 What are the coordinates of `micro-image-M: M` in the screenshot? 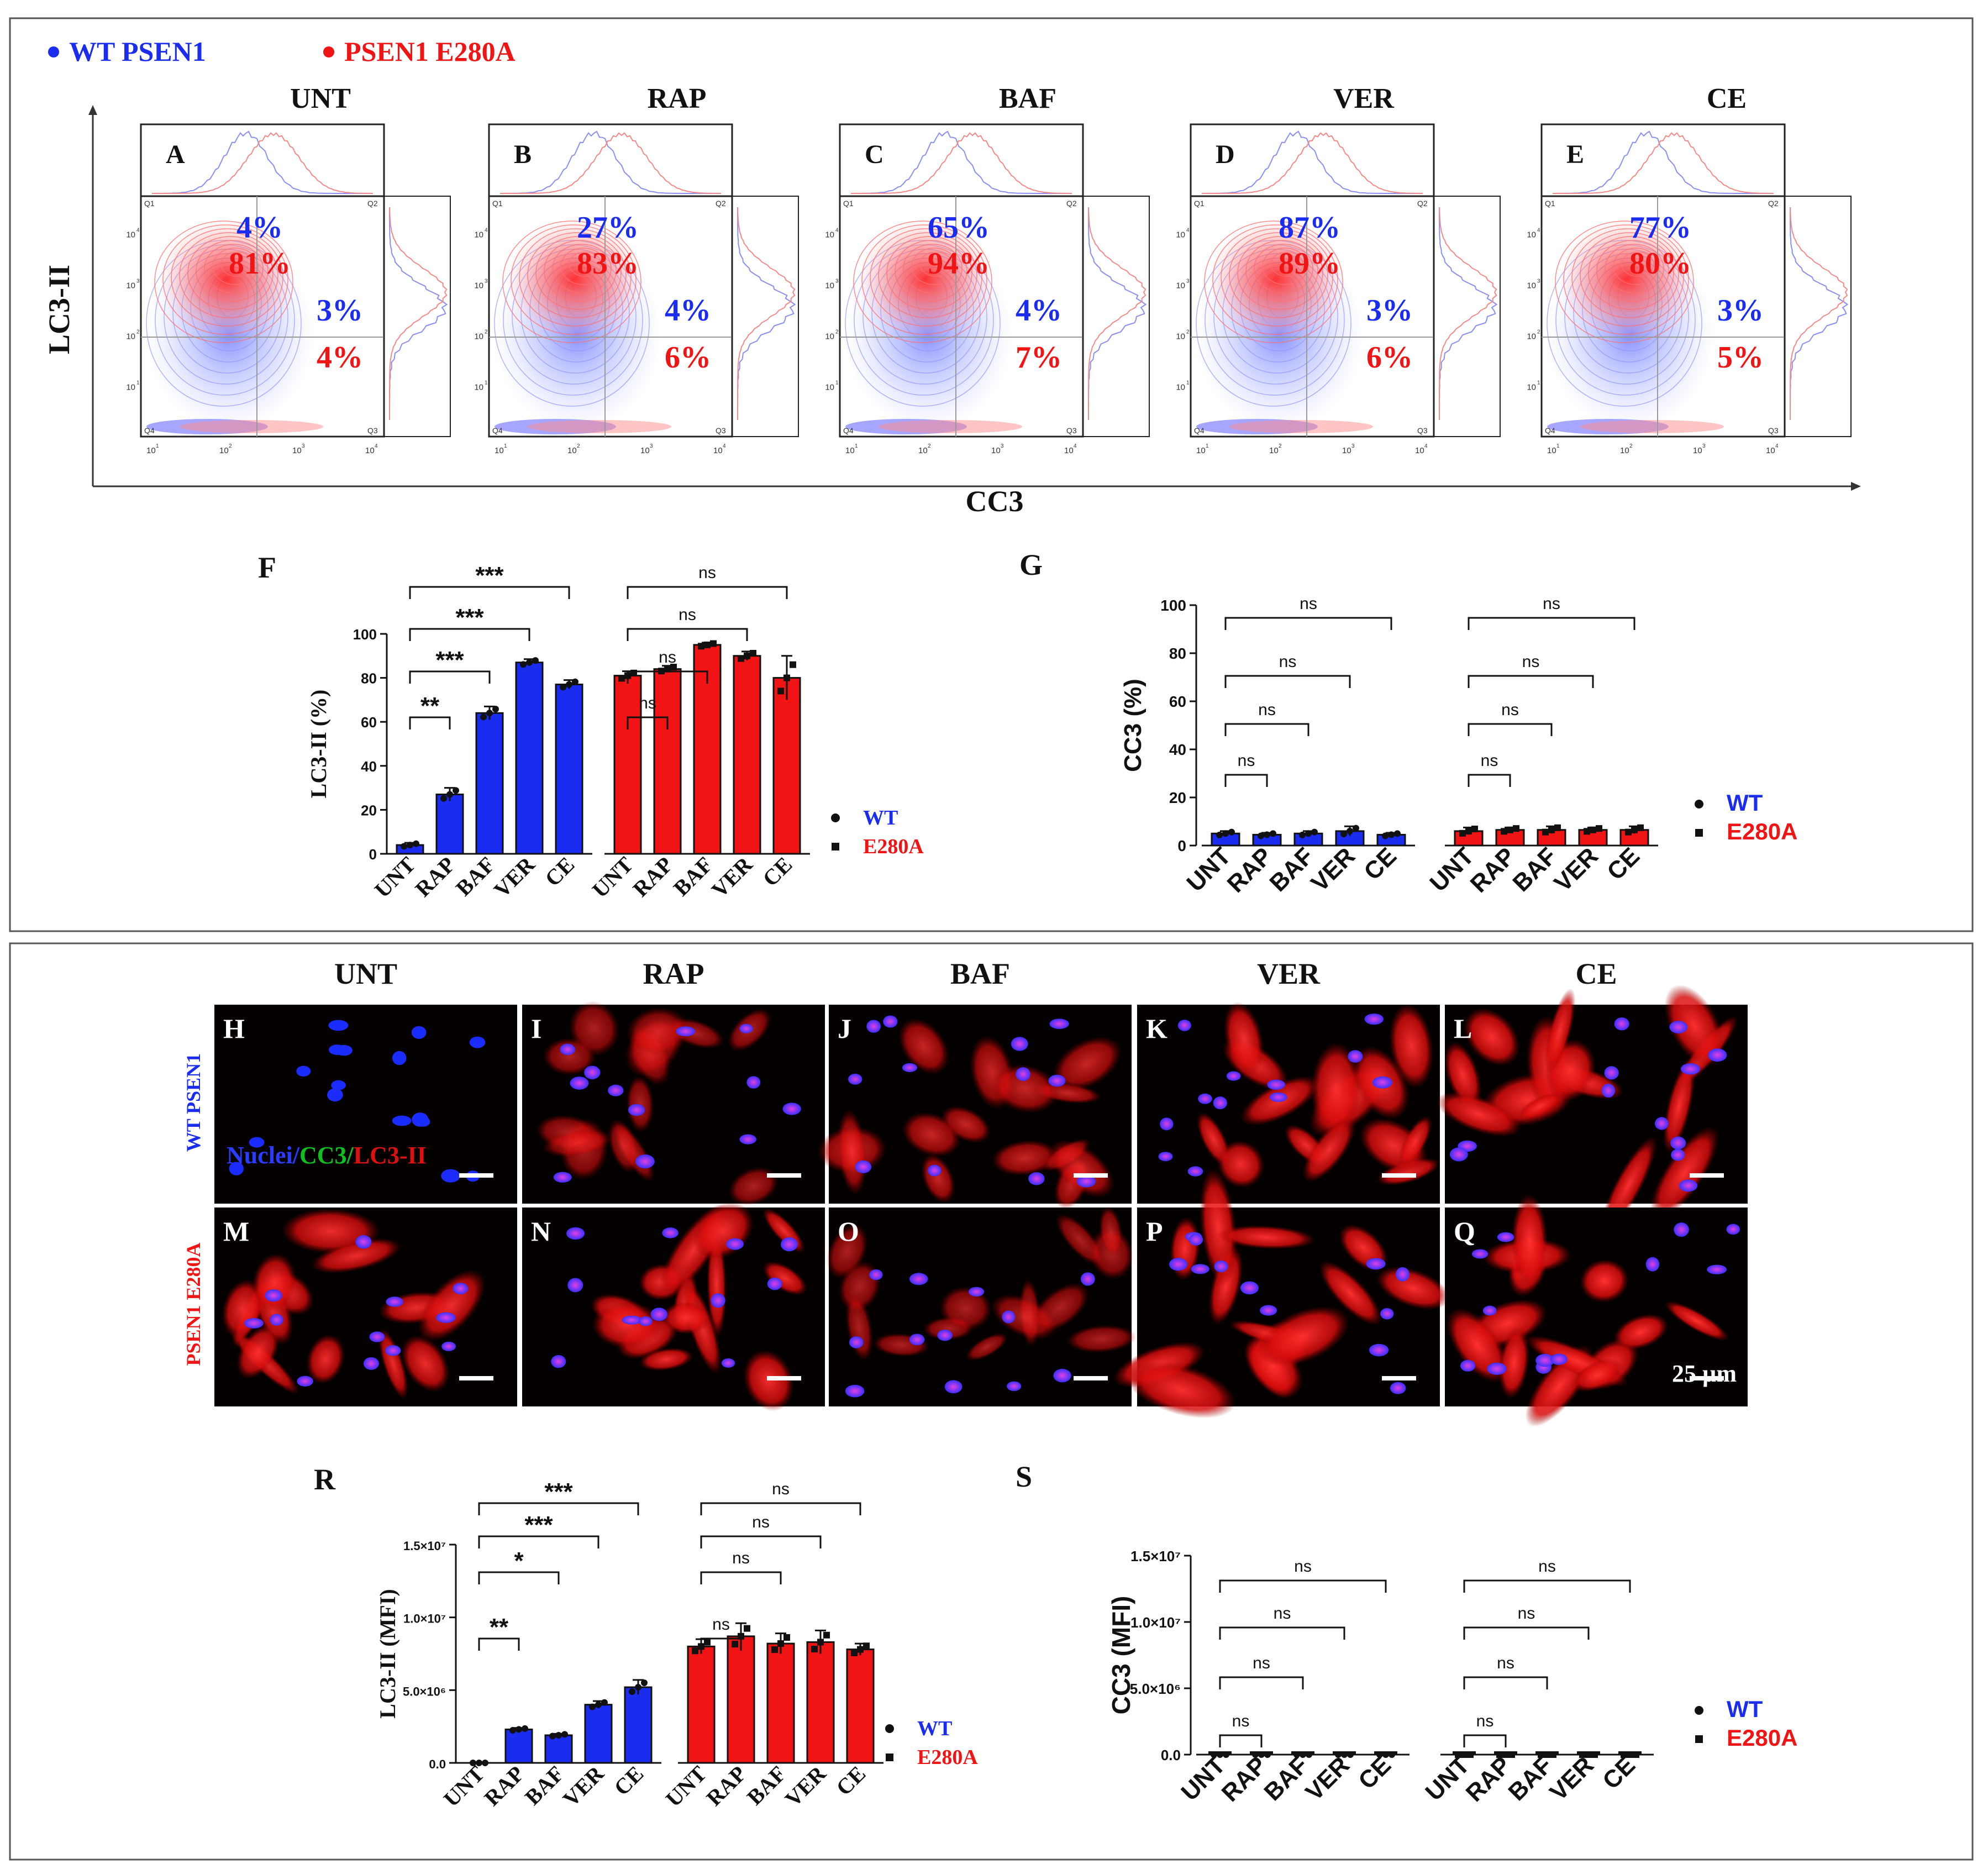 It's located at (366, 1307).